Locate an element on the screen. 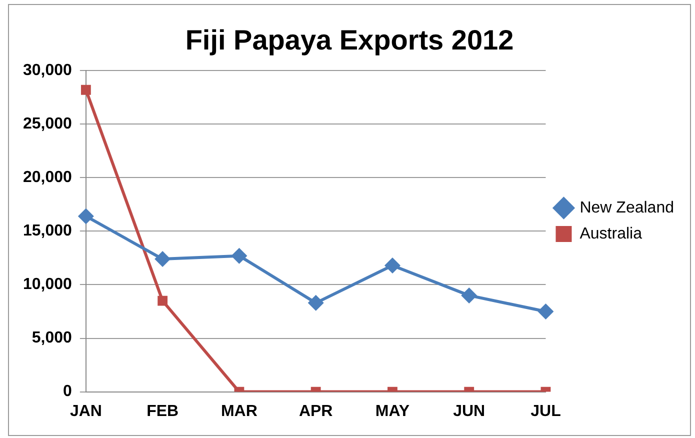  x-tick-label: JUL is located at coordinates (546, 411).